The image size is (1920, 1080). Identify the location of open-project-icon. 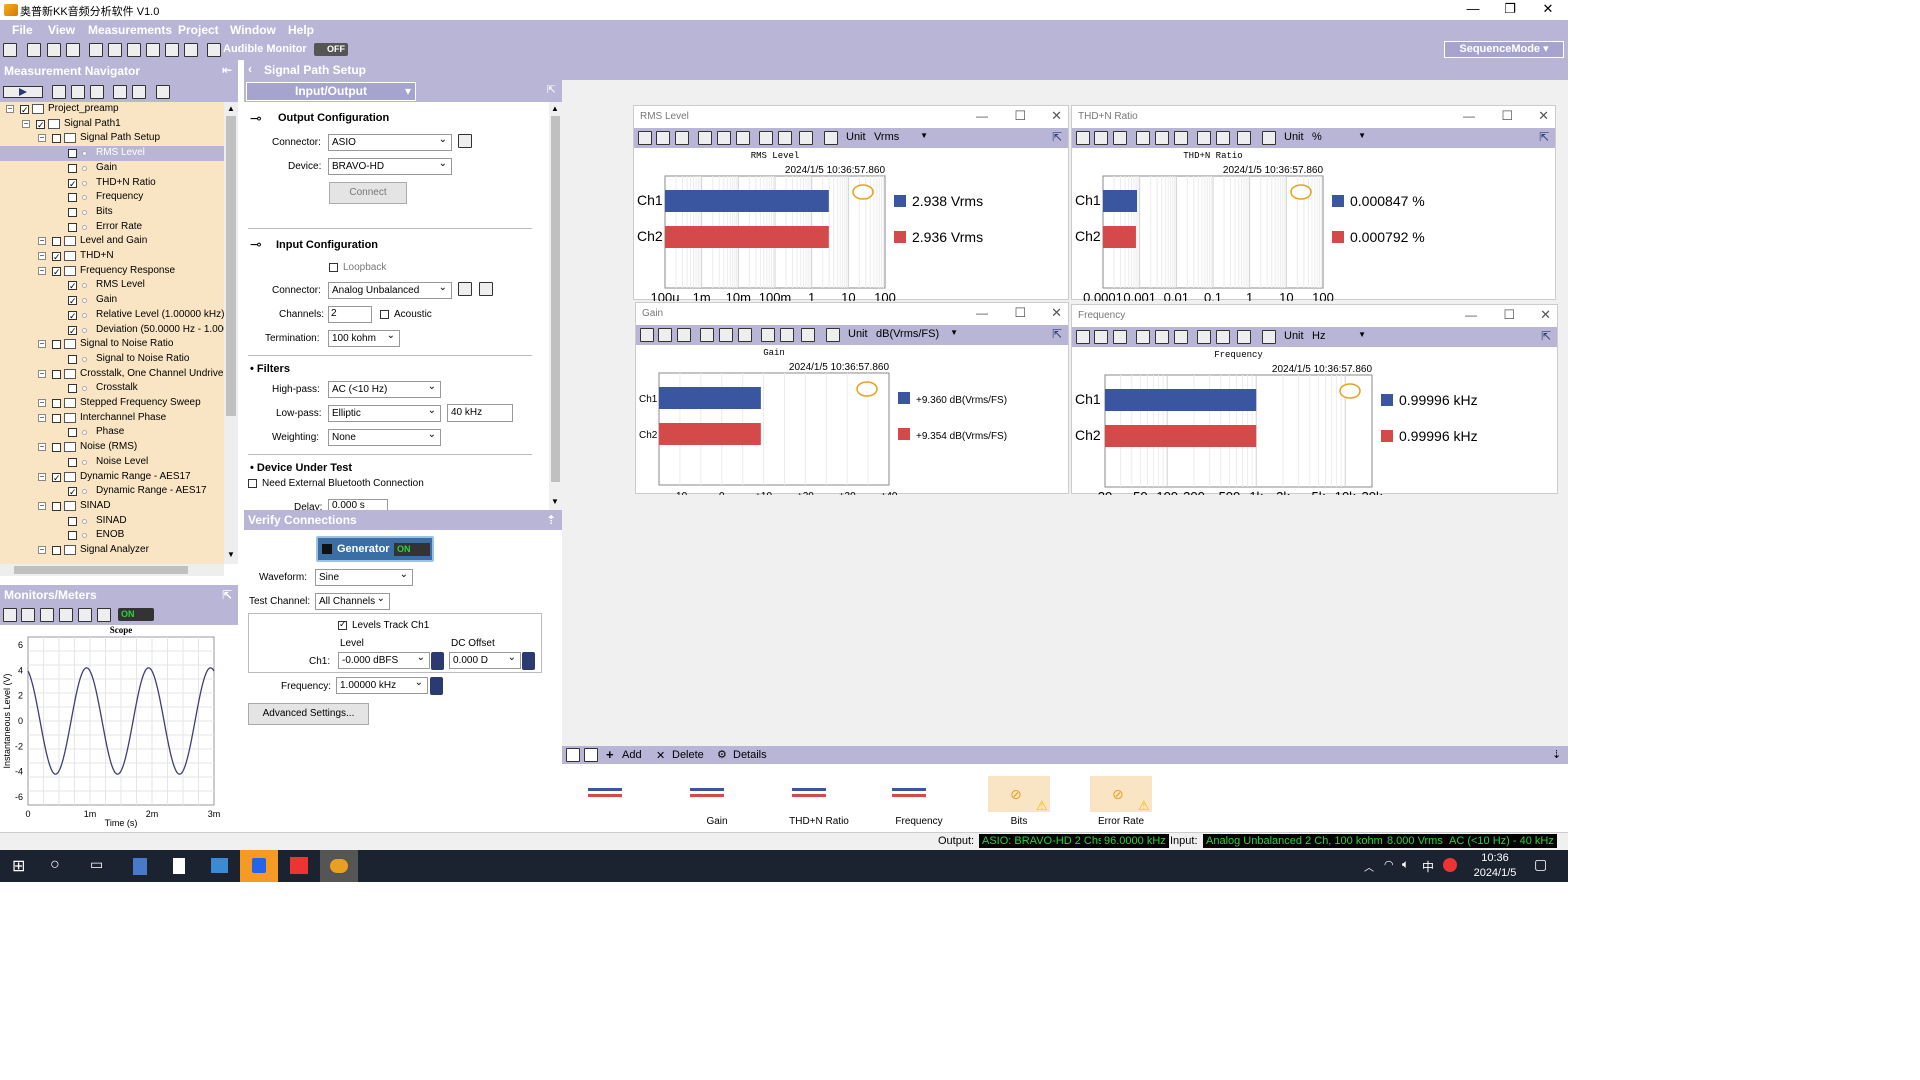
(34, 50).